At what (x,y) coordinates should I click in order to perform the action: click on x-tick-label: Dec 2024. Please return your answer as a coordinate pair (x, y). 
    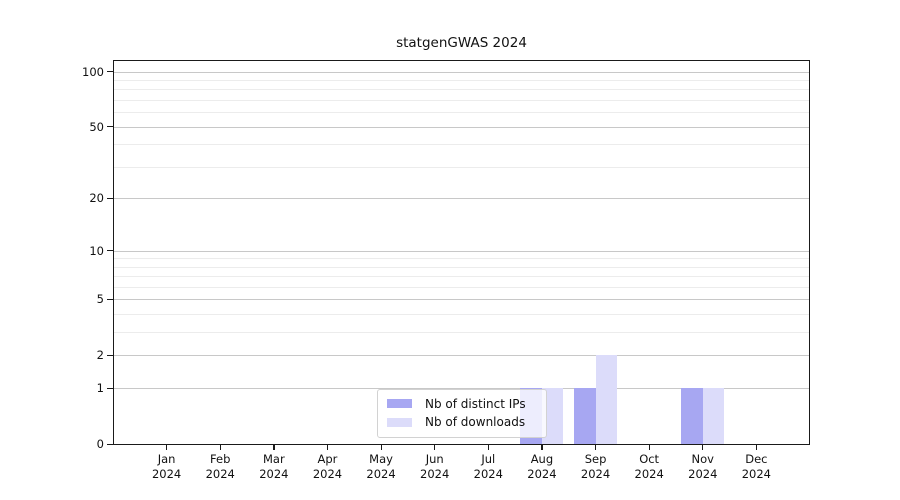
    Looking at the image, I should click on (756, 467).